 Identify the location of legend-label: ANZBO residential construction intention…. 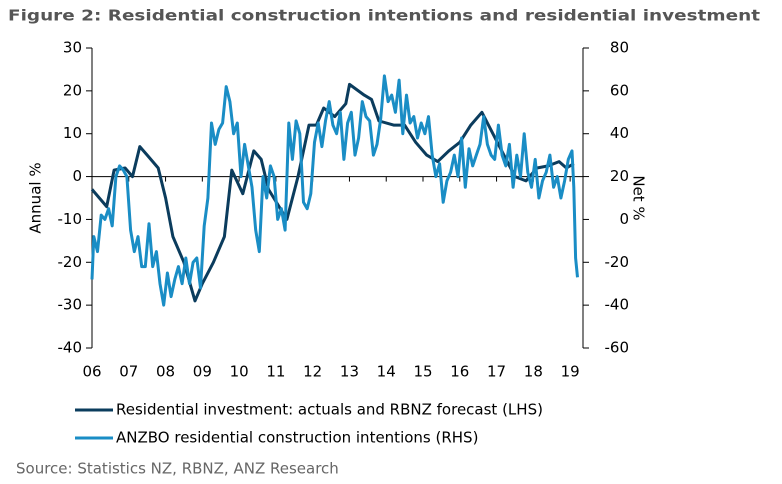
(297, 438).